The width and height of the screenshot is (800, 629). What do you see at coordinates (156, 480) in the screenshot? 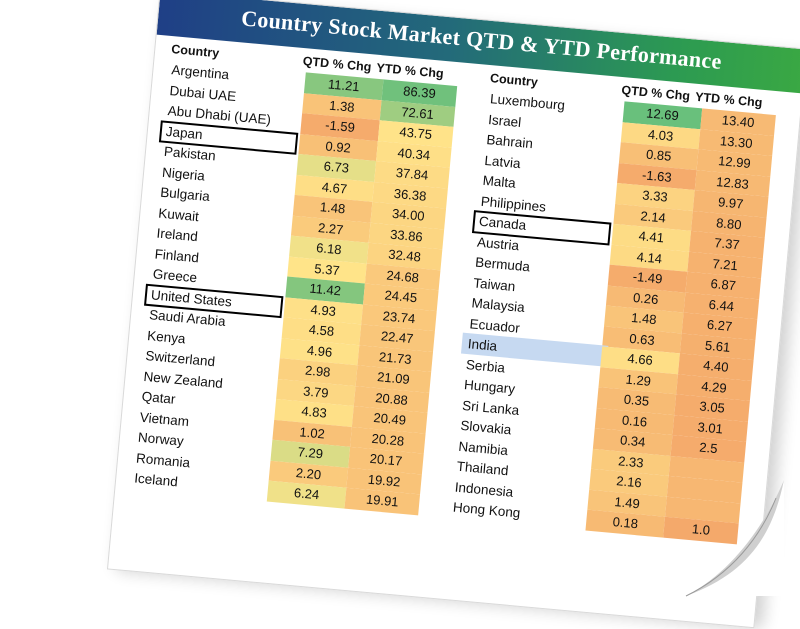
I see `country-name: Iceland` at bounding box center [156, 480].